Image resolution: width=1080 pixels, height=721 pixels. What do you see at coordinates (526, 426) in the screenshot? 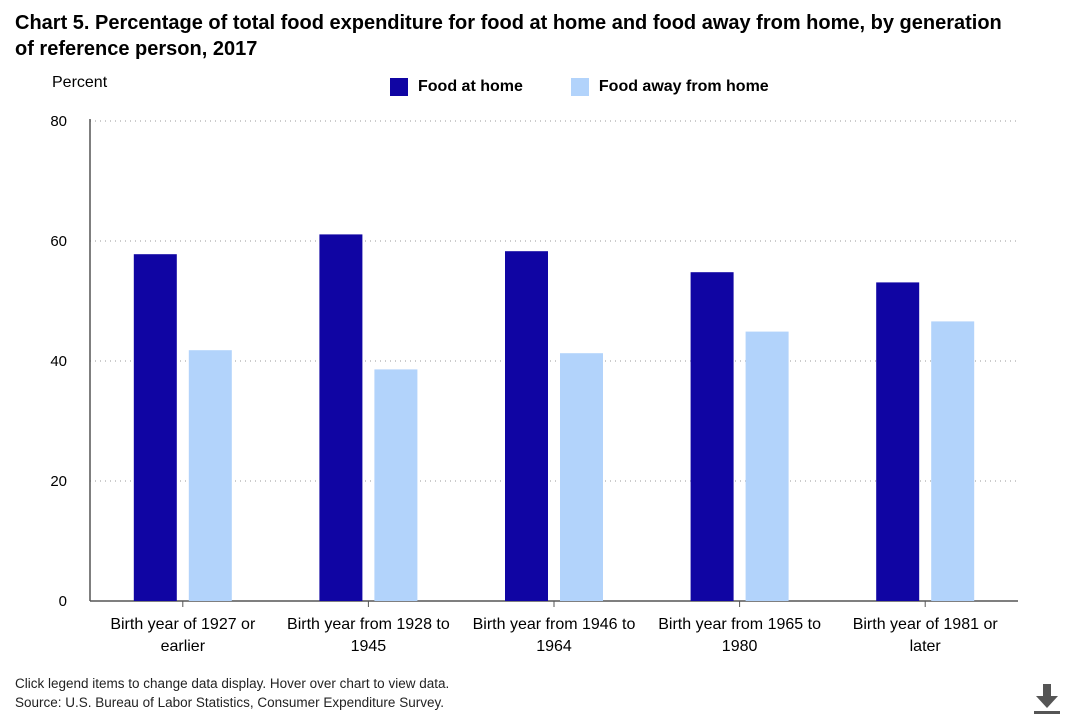
I see `bar-food-at-home: Food at home: 58.3` at bounding box center [526, 426].